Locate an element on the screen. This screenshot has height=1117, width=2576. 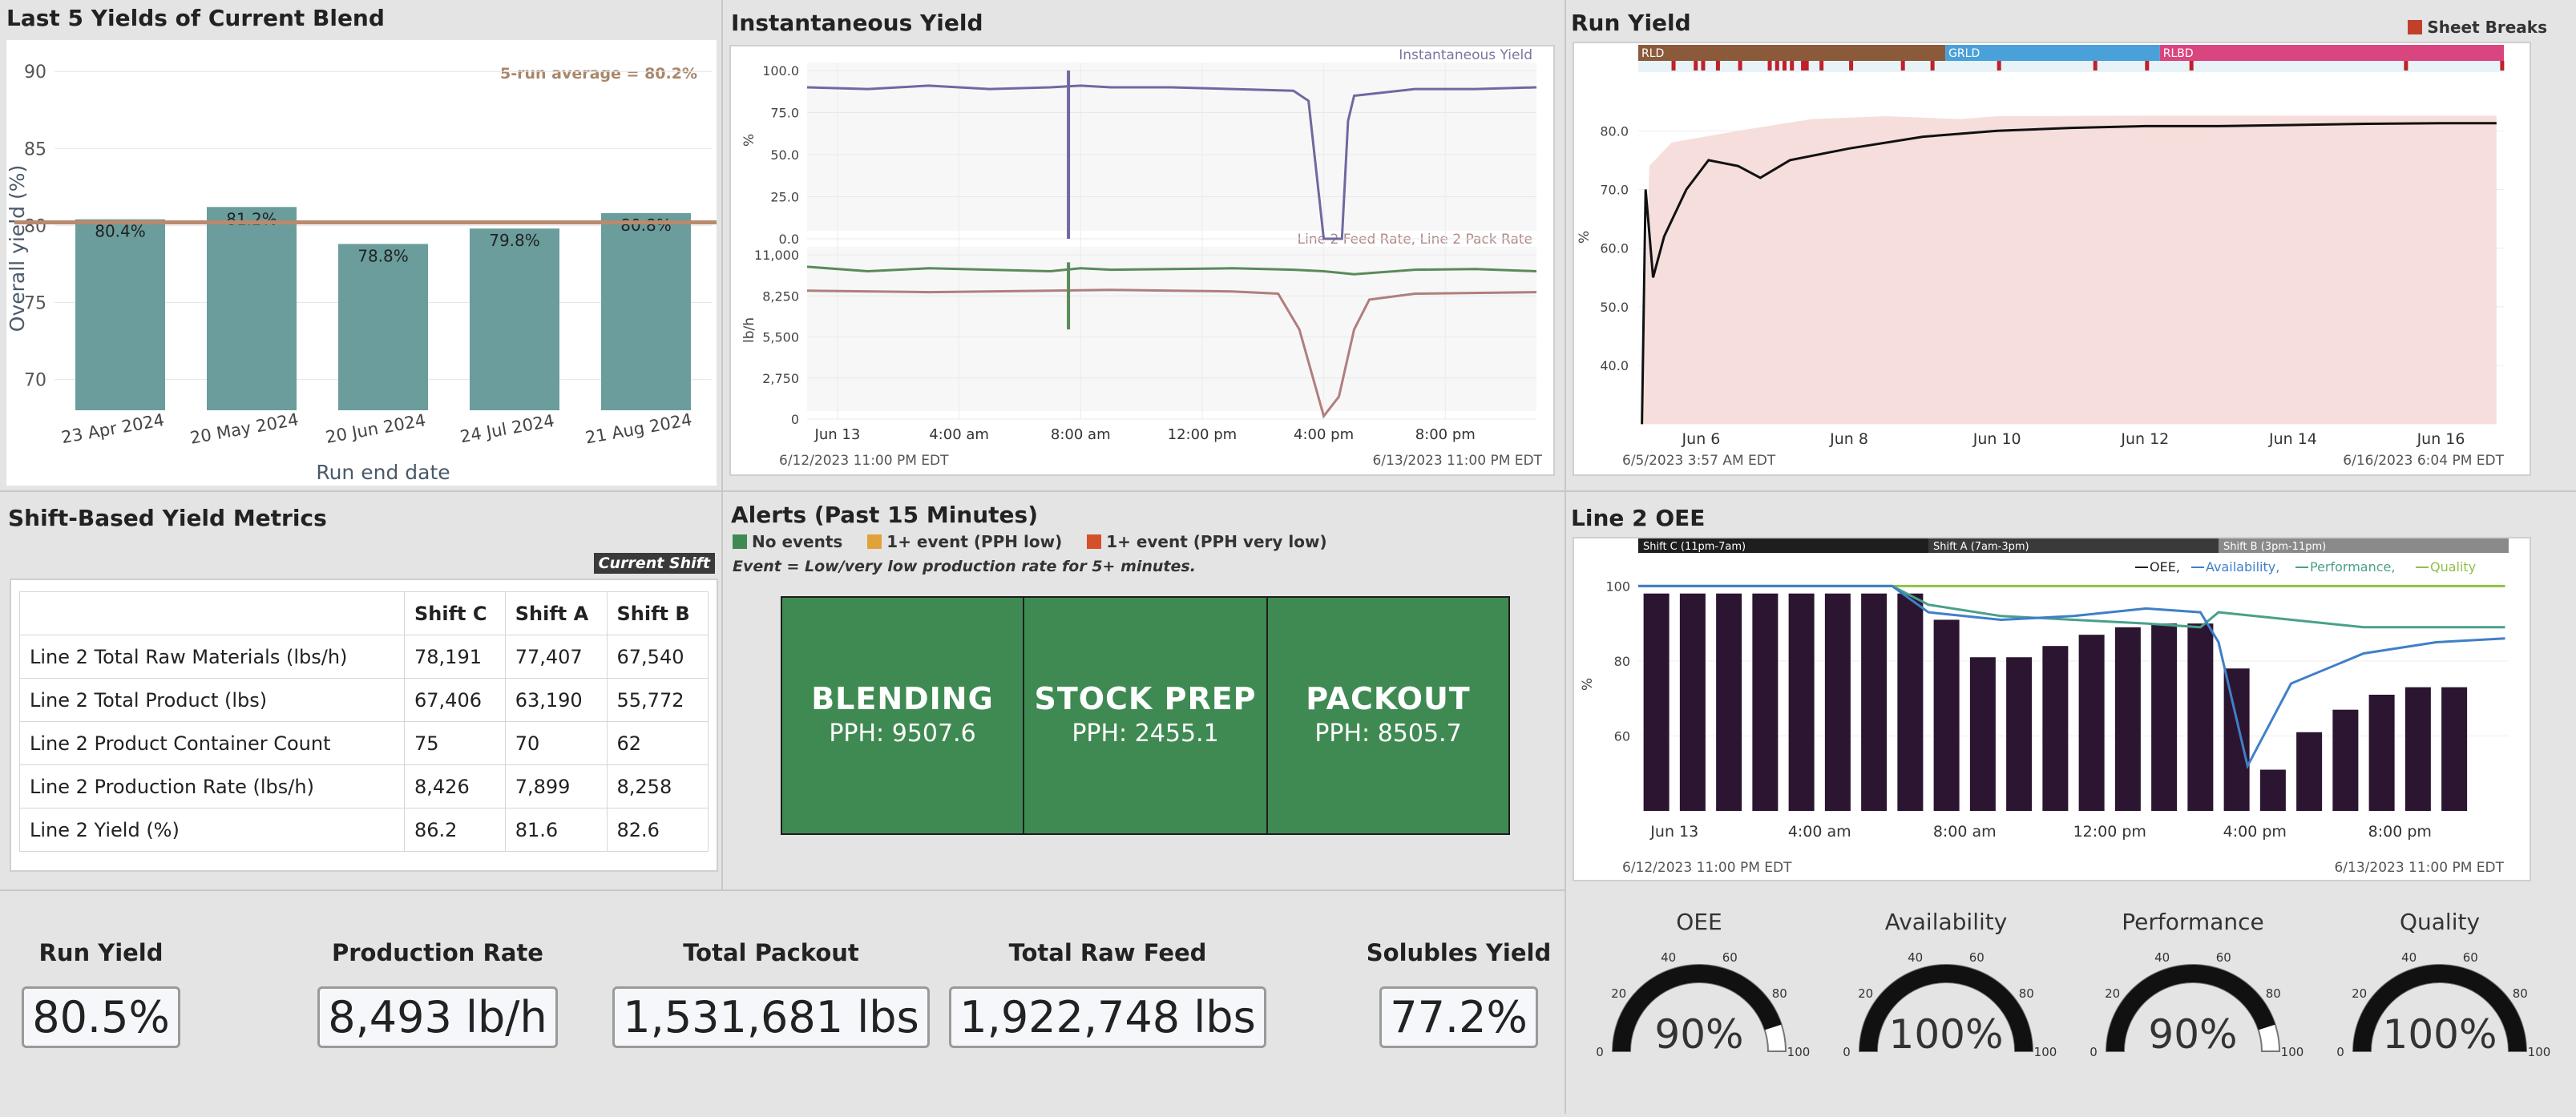
run-ytick: 60.0 is located at coordinates (1615, 248).